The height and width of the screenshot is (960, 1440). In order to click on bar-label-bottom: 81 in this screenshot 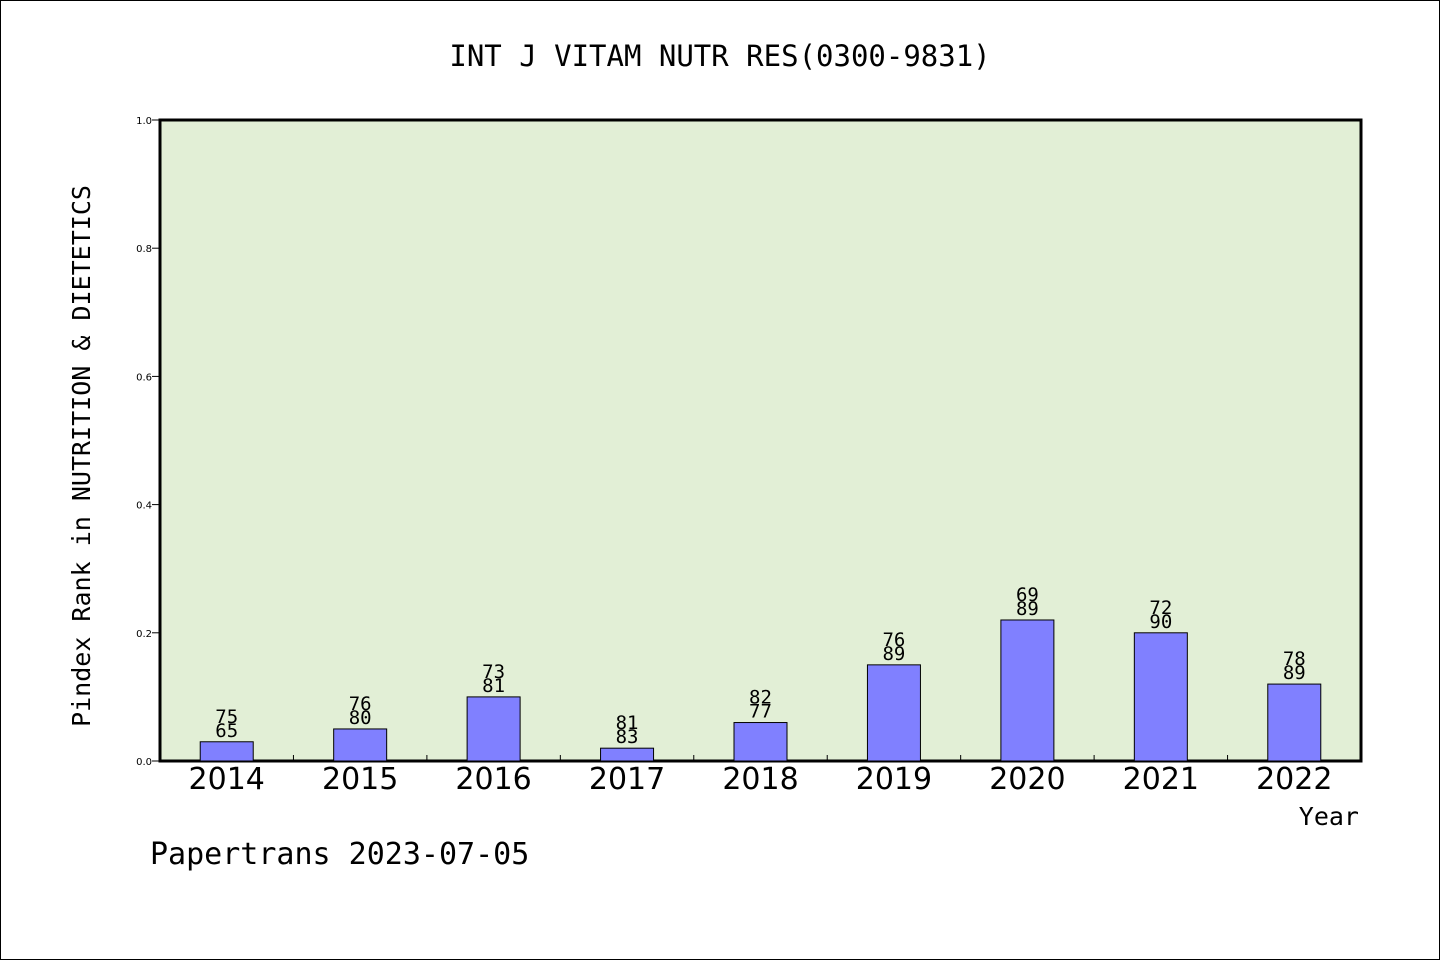, I will do `click(493, 686)`.